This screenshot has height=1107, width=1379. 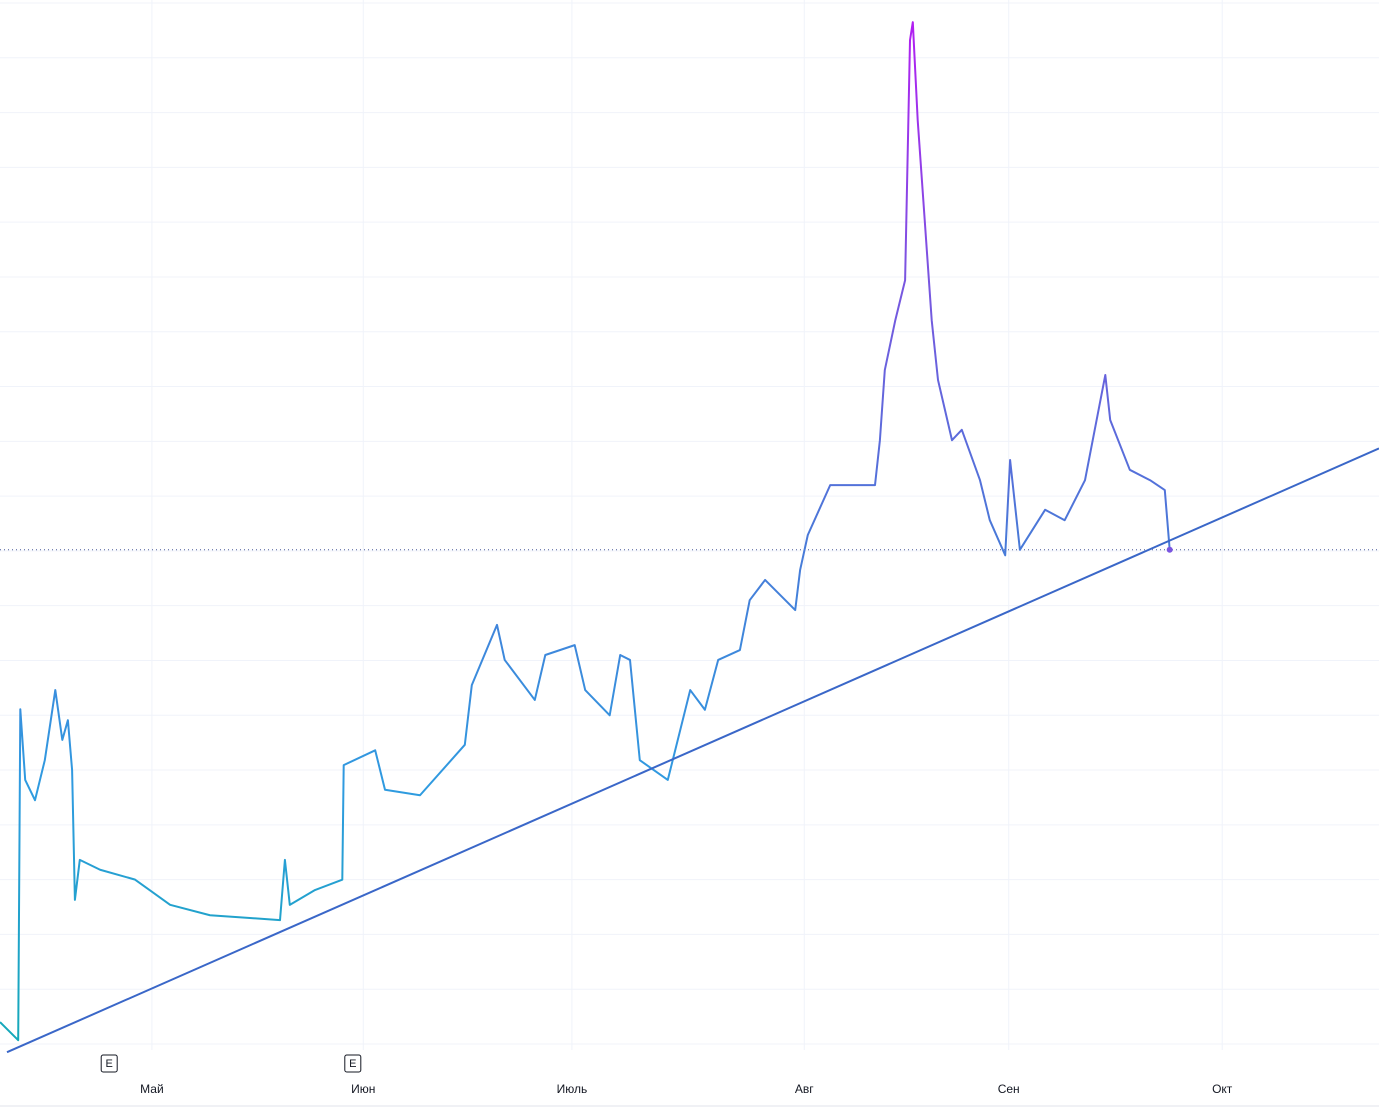 What do you see at coordinates (1009, 1089) in the screenshot?
I see `x-tick-label: Сен` at bounding box center [1009, 1089].